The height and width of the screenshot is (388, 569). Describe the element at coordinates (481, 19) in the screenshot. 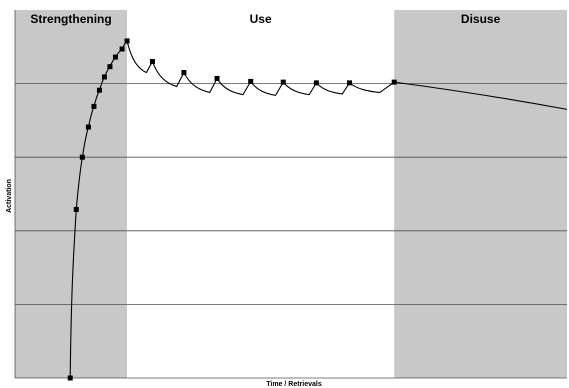

I see `disuse-phase-label: Disuse` at that location.